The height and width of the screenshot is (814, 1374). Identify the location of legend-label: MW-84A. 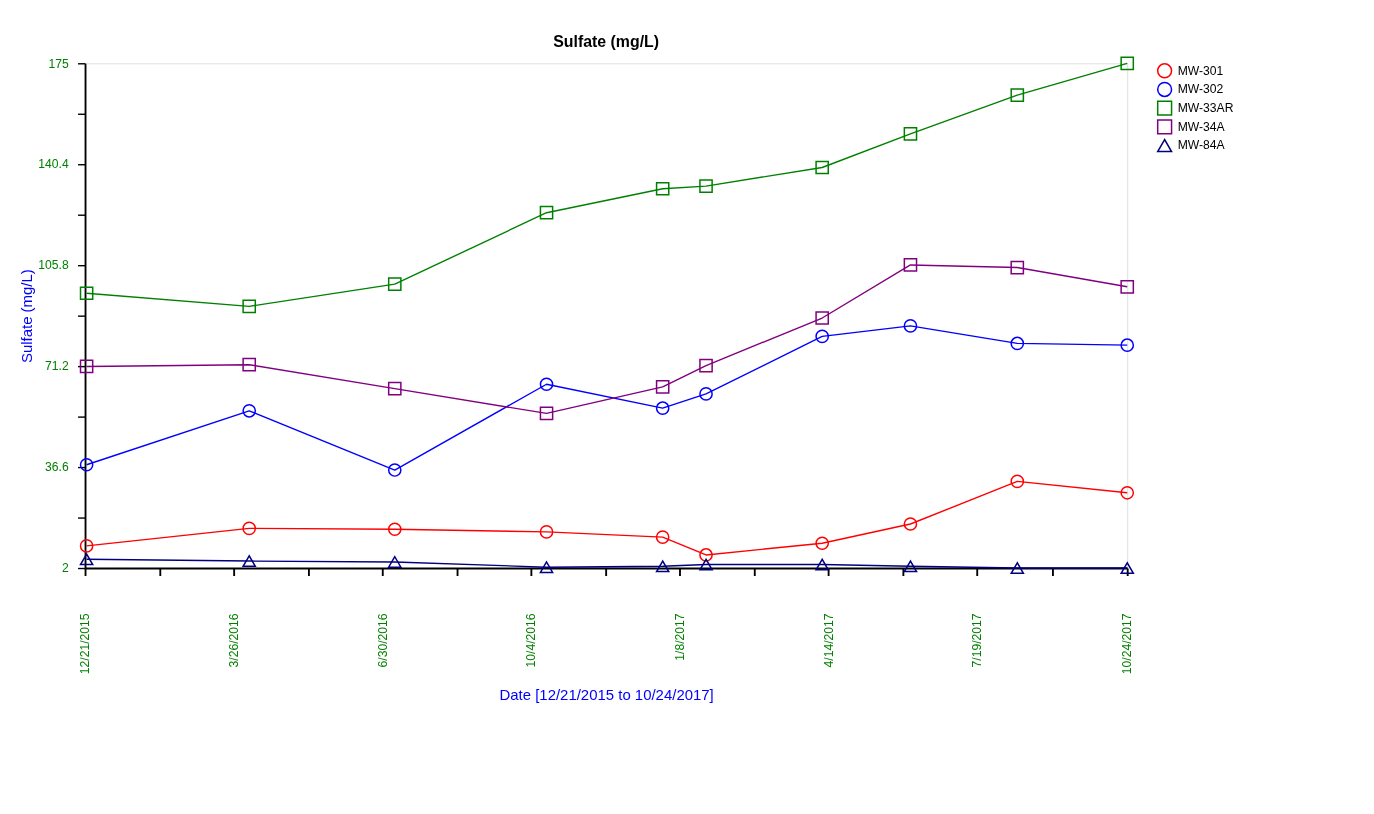
(1201, 145).